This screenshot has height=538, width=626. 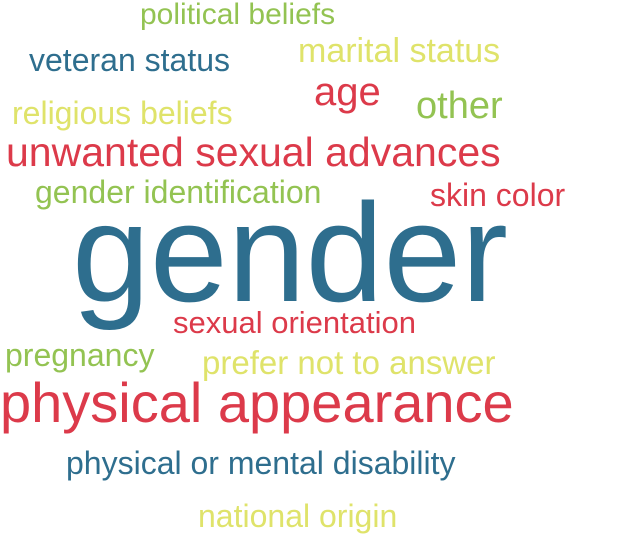 What do you see at coordinates (498, 195) in the screenshot?
I see `word-skin-color: skin color` at bounding box center [498, 195].